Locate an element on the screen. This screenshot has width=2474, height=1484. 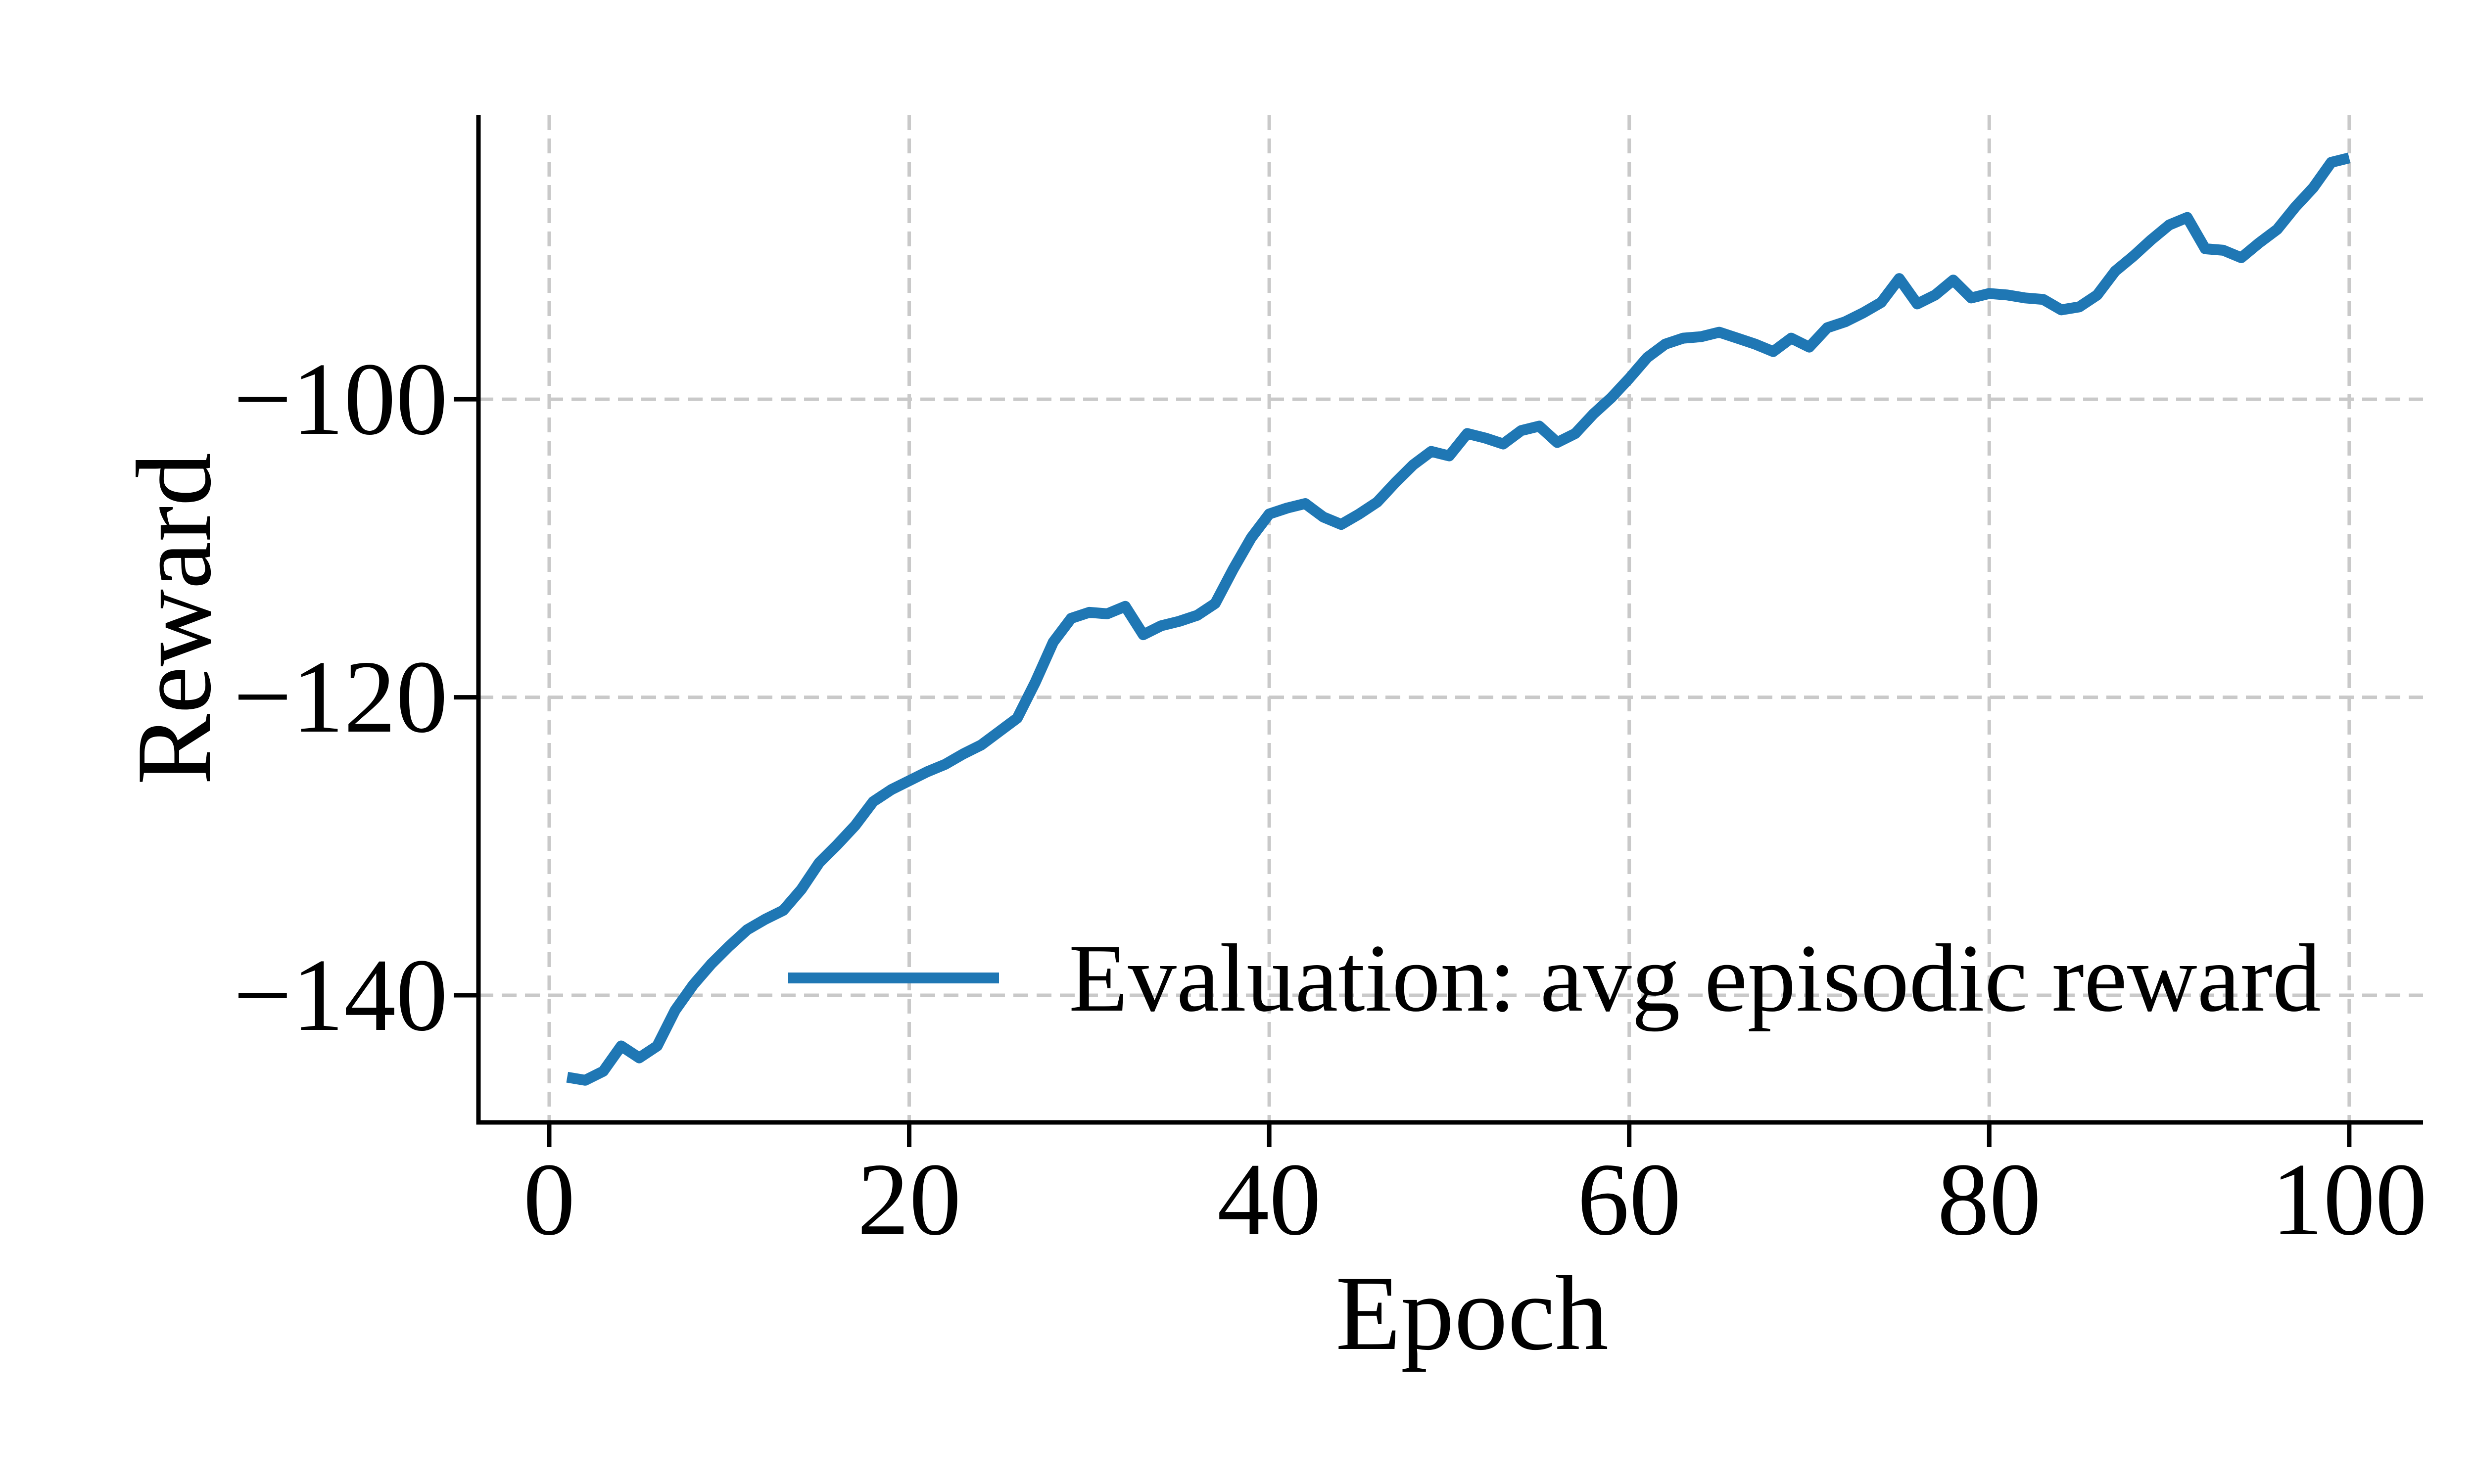
x-tick-label: 20 is located at coordinates (909, 1199).